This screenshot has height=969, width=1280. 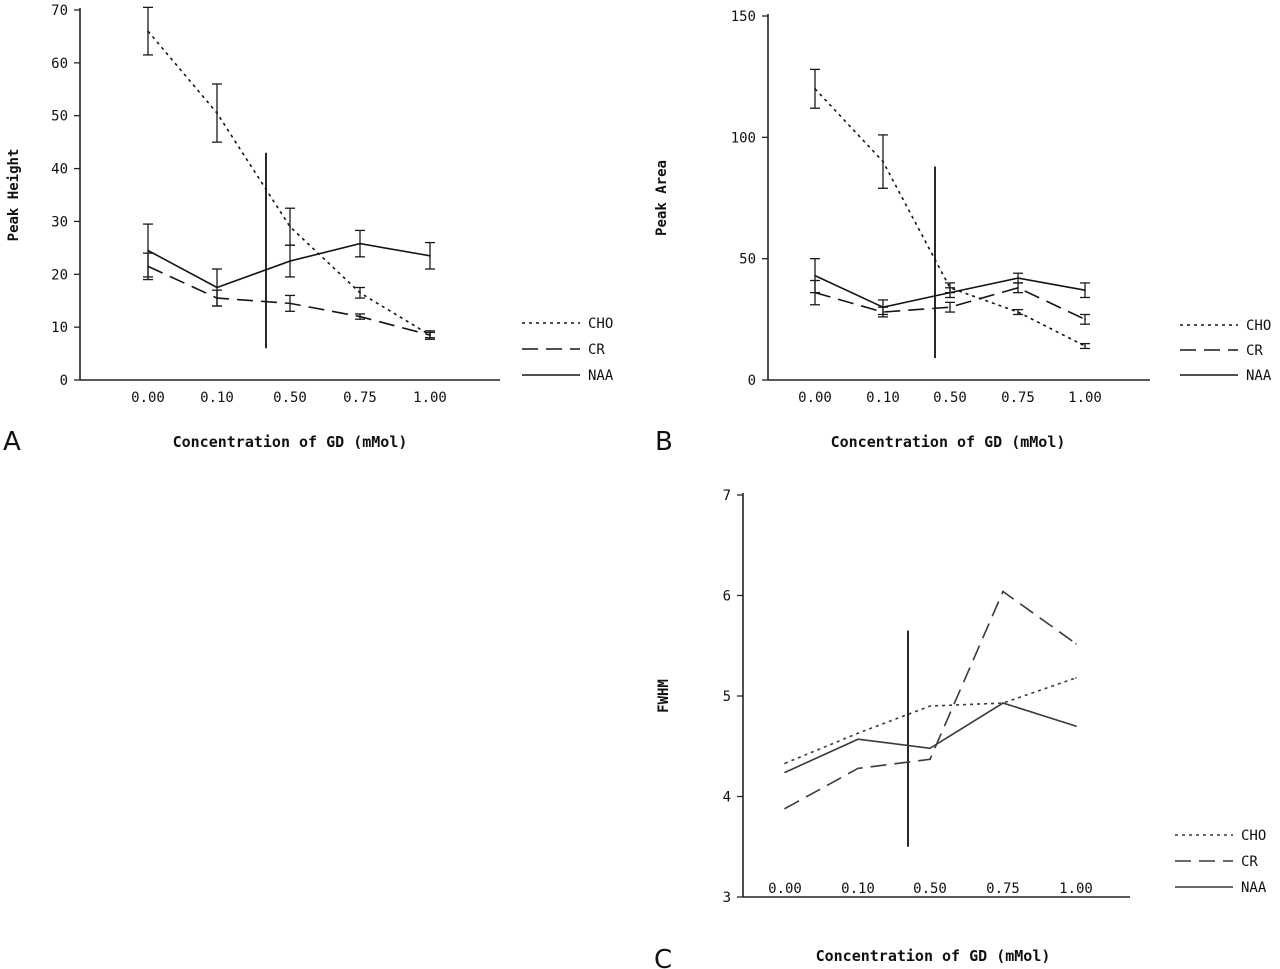 What do you see at coordinates (743, 138) in the screenshot?
I see `y-tick-label: 100` at bounding box center [743, 138].